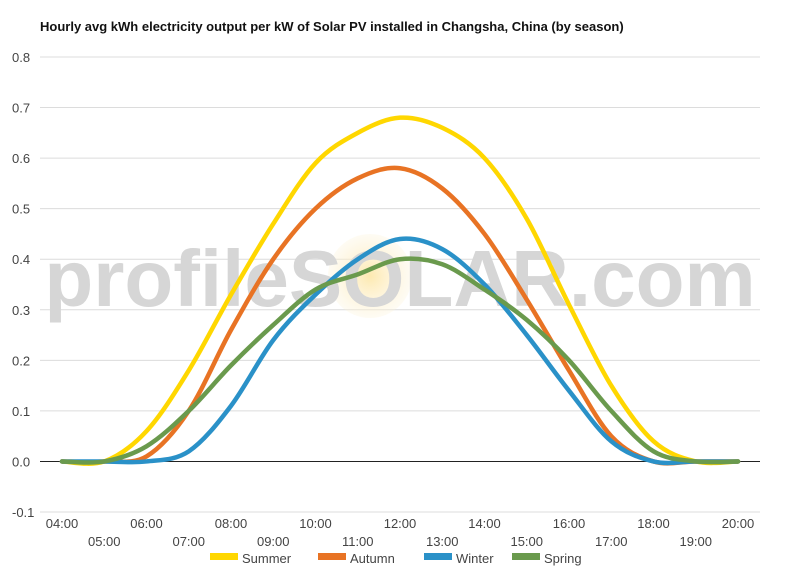 The height and width of the screenshot is (570, 800). What do you see at coordinates (21, 461) in the screenshot?
I see `y-tick-label: 0.0` at bounding box center [21, 461].